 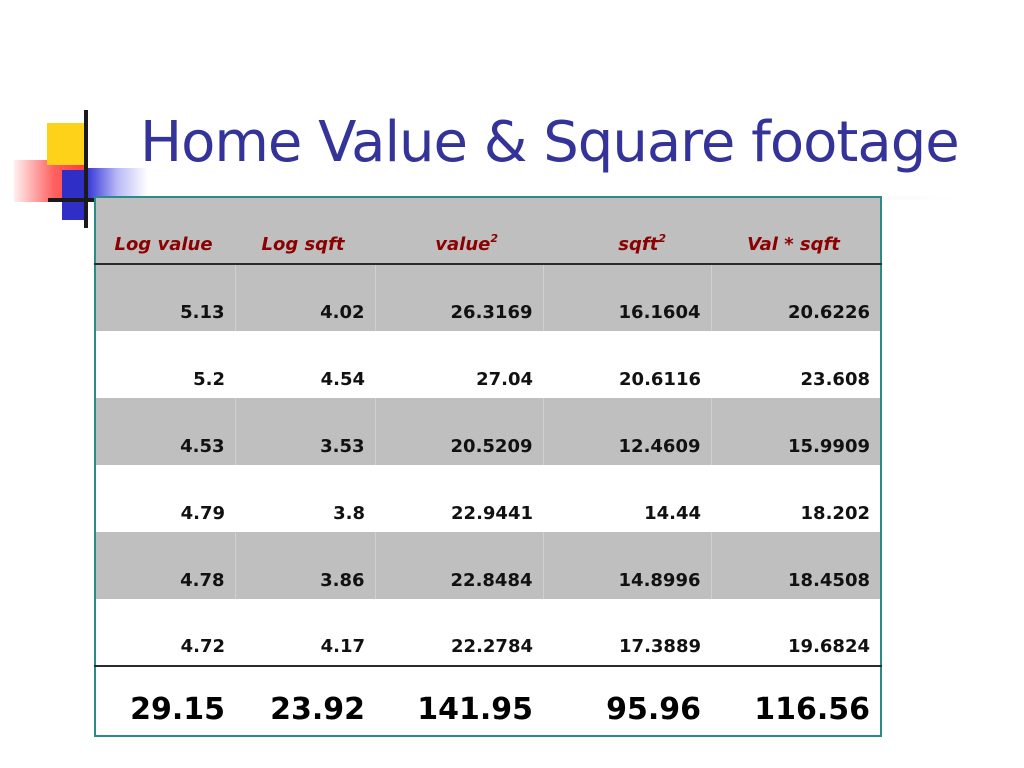 I want to click on cell-sqft-squared: 17.3889, so click(x=627, y=632).